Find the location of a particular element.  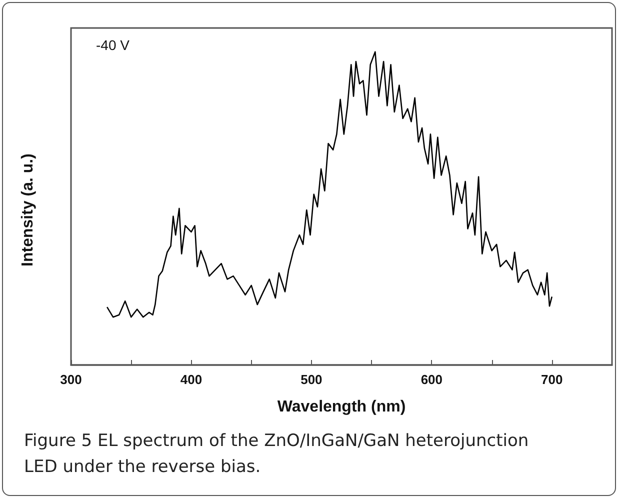

x-tick-label: 300 is located at coordinates (71, 379).